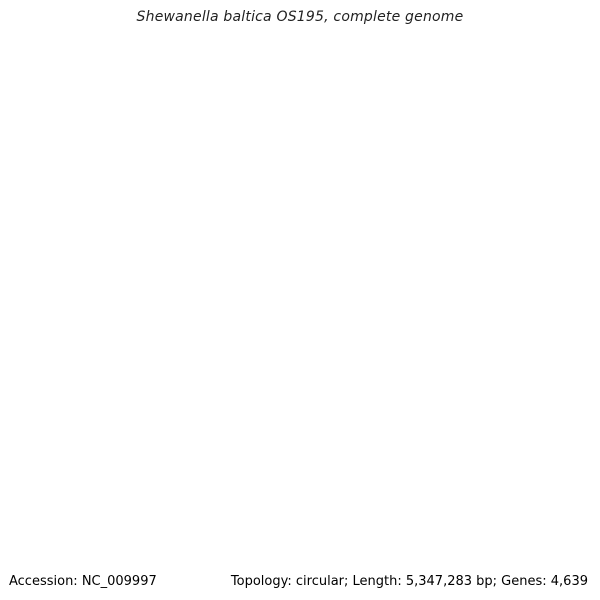  Describe the element at coordinates (83, 581) in the screenshot. I see `accession-text: Accession: NC_009997` at that location.